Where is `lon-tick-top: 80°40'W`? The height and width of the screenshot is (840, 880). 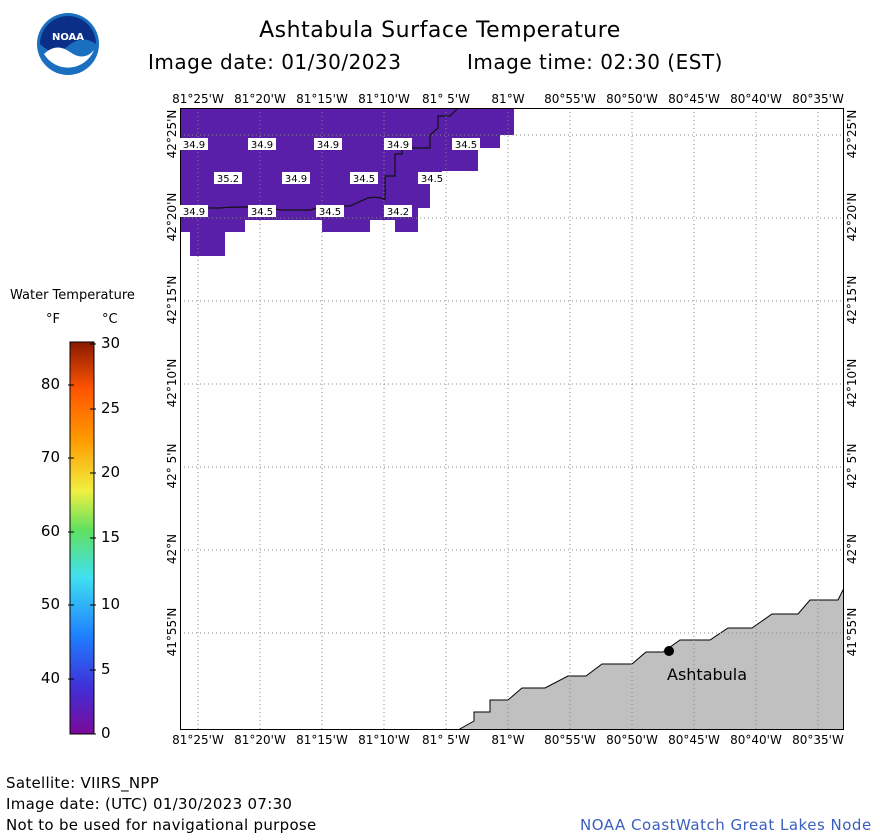 lon-tick-top: 80°40'W is located at coordinates (756, 99).